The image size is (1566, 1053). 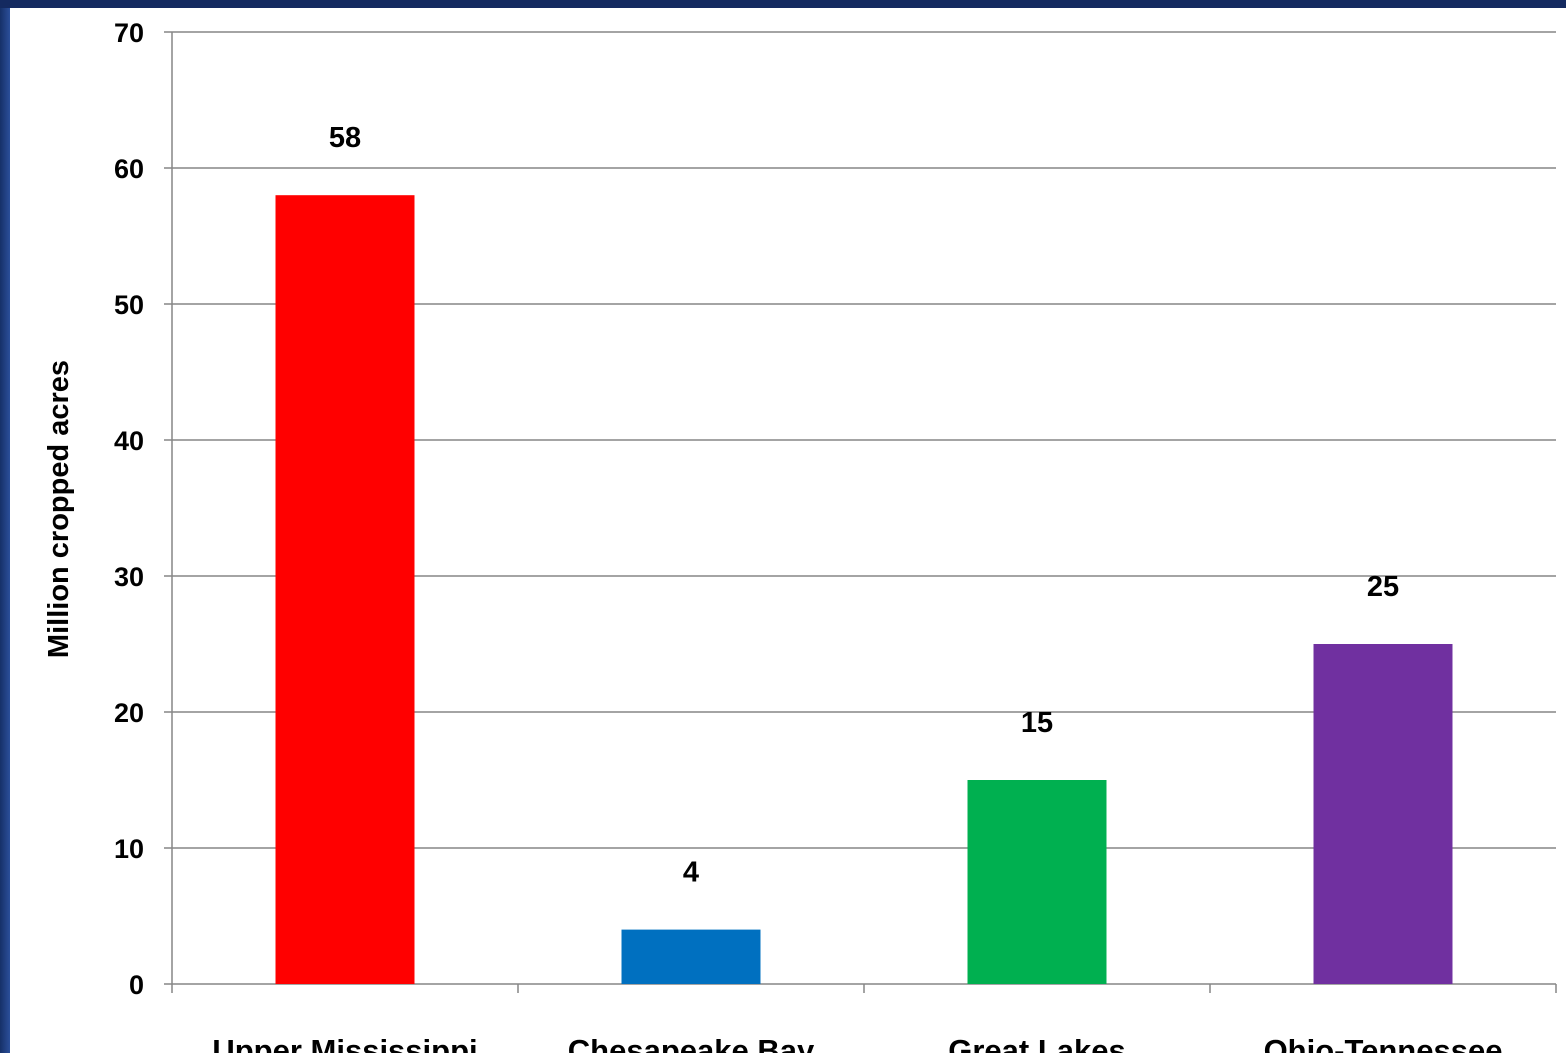 What do you see at coordinates (345, 138) in the screenshot?
I see `data-label: 58` at bounding box center [345, 138].